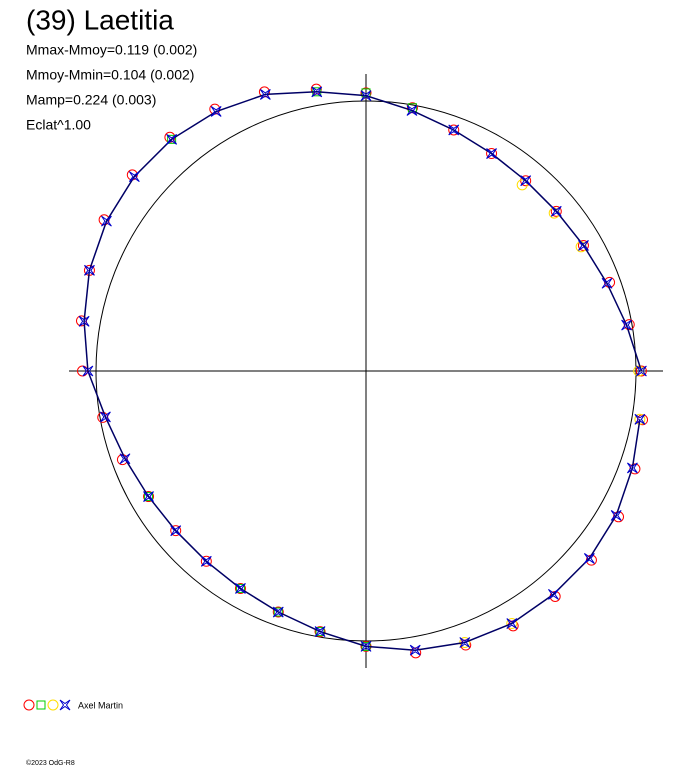  I want to click on footer: ©2023 OdG-R8, so click(50, 763).